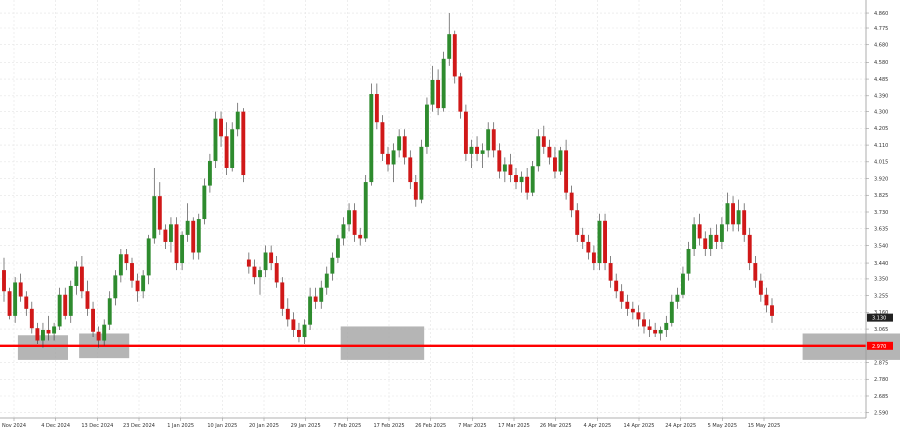 The width and height of the screenshot is (900, 431). I want to click on y-tick-label: 4.580, so click(881, 63).